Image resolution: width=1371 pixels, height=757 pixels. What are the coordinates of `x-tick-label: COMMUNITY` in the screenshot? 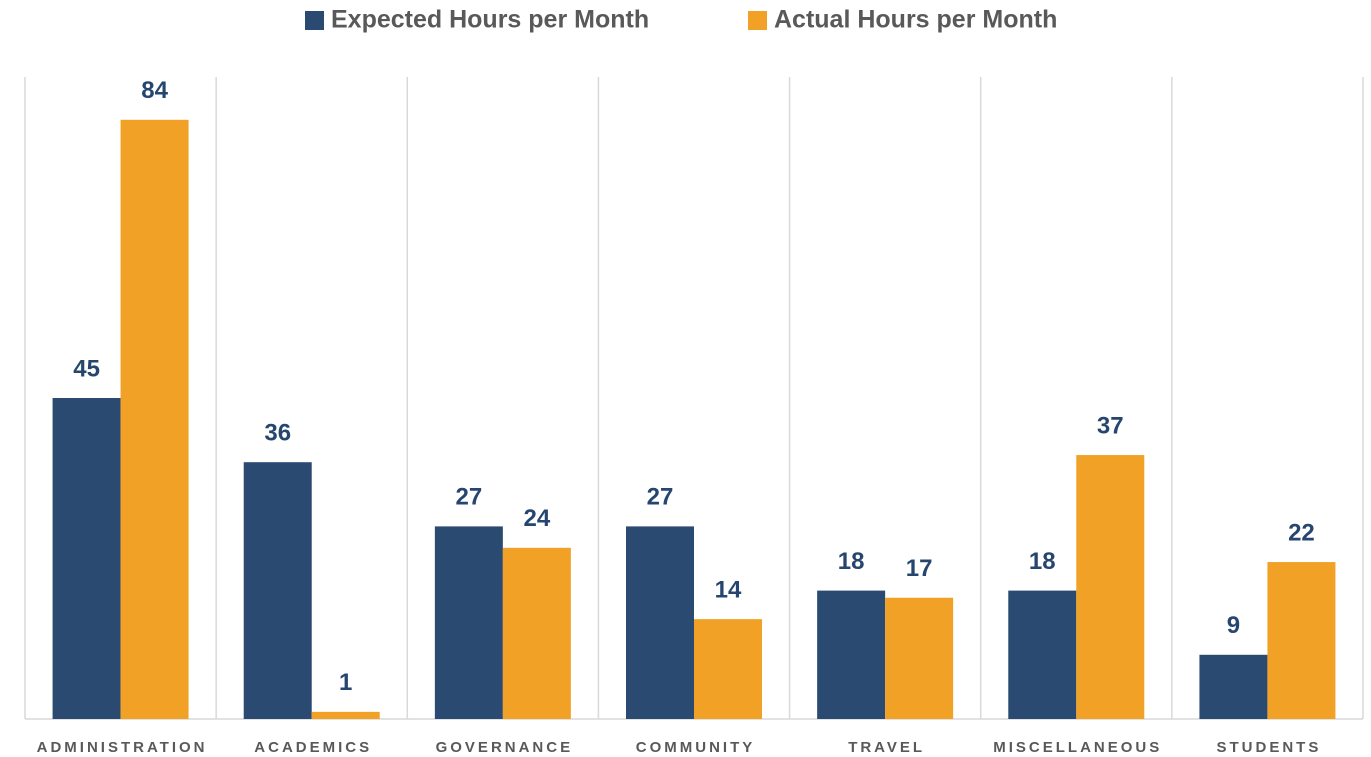 It's located at (696, 747).